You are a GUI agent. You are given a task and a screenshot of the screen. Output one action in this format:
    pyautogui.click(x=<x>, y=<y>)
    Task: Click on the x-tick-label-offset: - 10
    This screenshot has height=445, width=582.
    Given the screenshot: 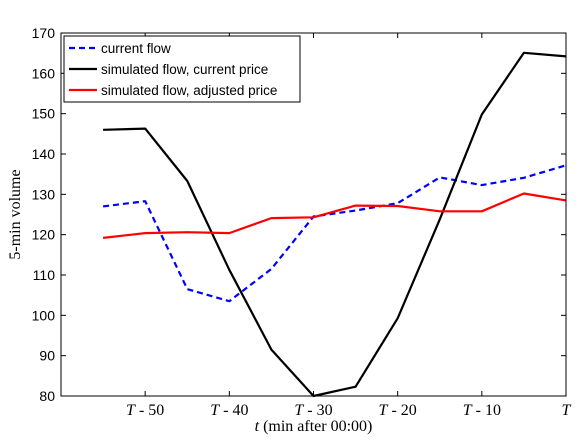 What is the action you would take?
    pyautogui.click(x=486, y=410)
    